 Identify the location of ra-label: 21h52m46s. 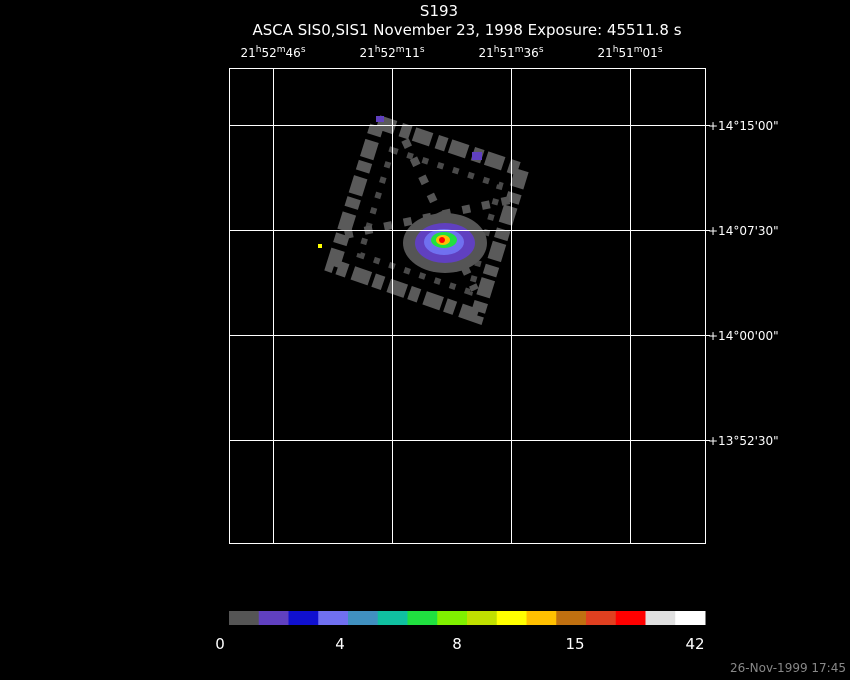
(272, 52).